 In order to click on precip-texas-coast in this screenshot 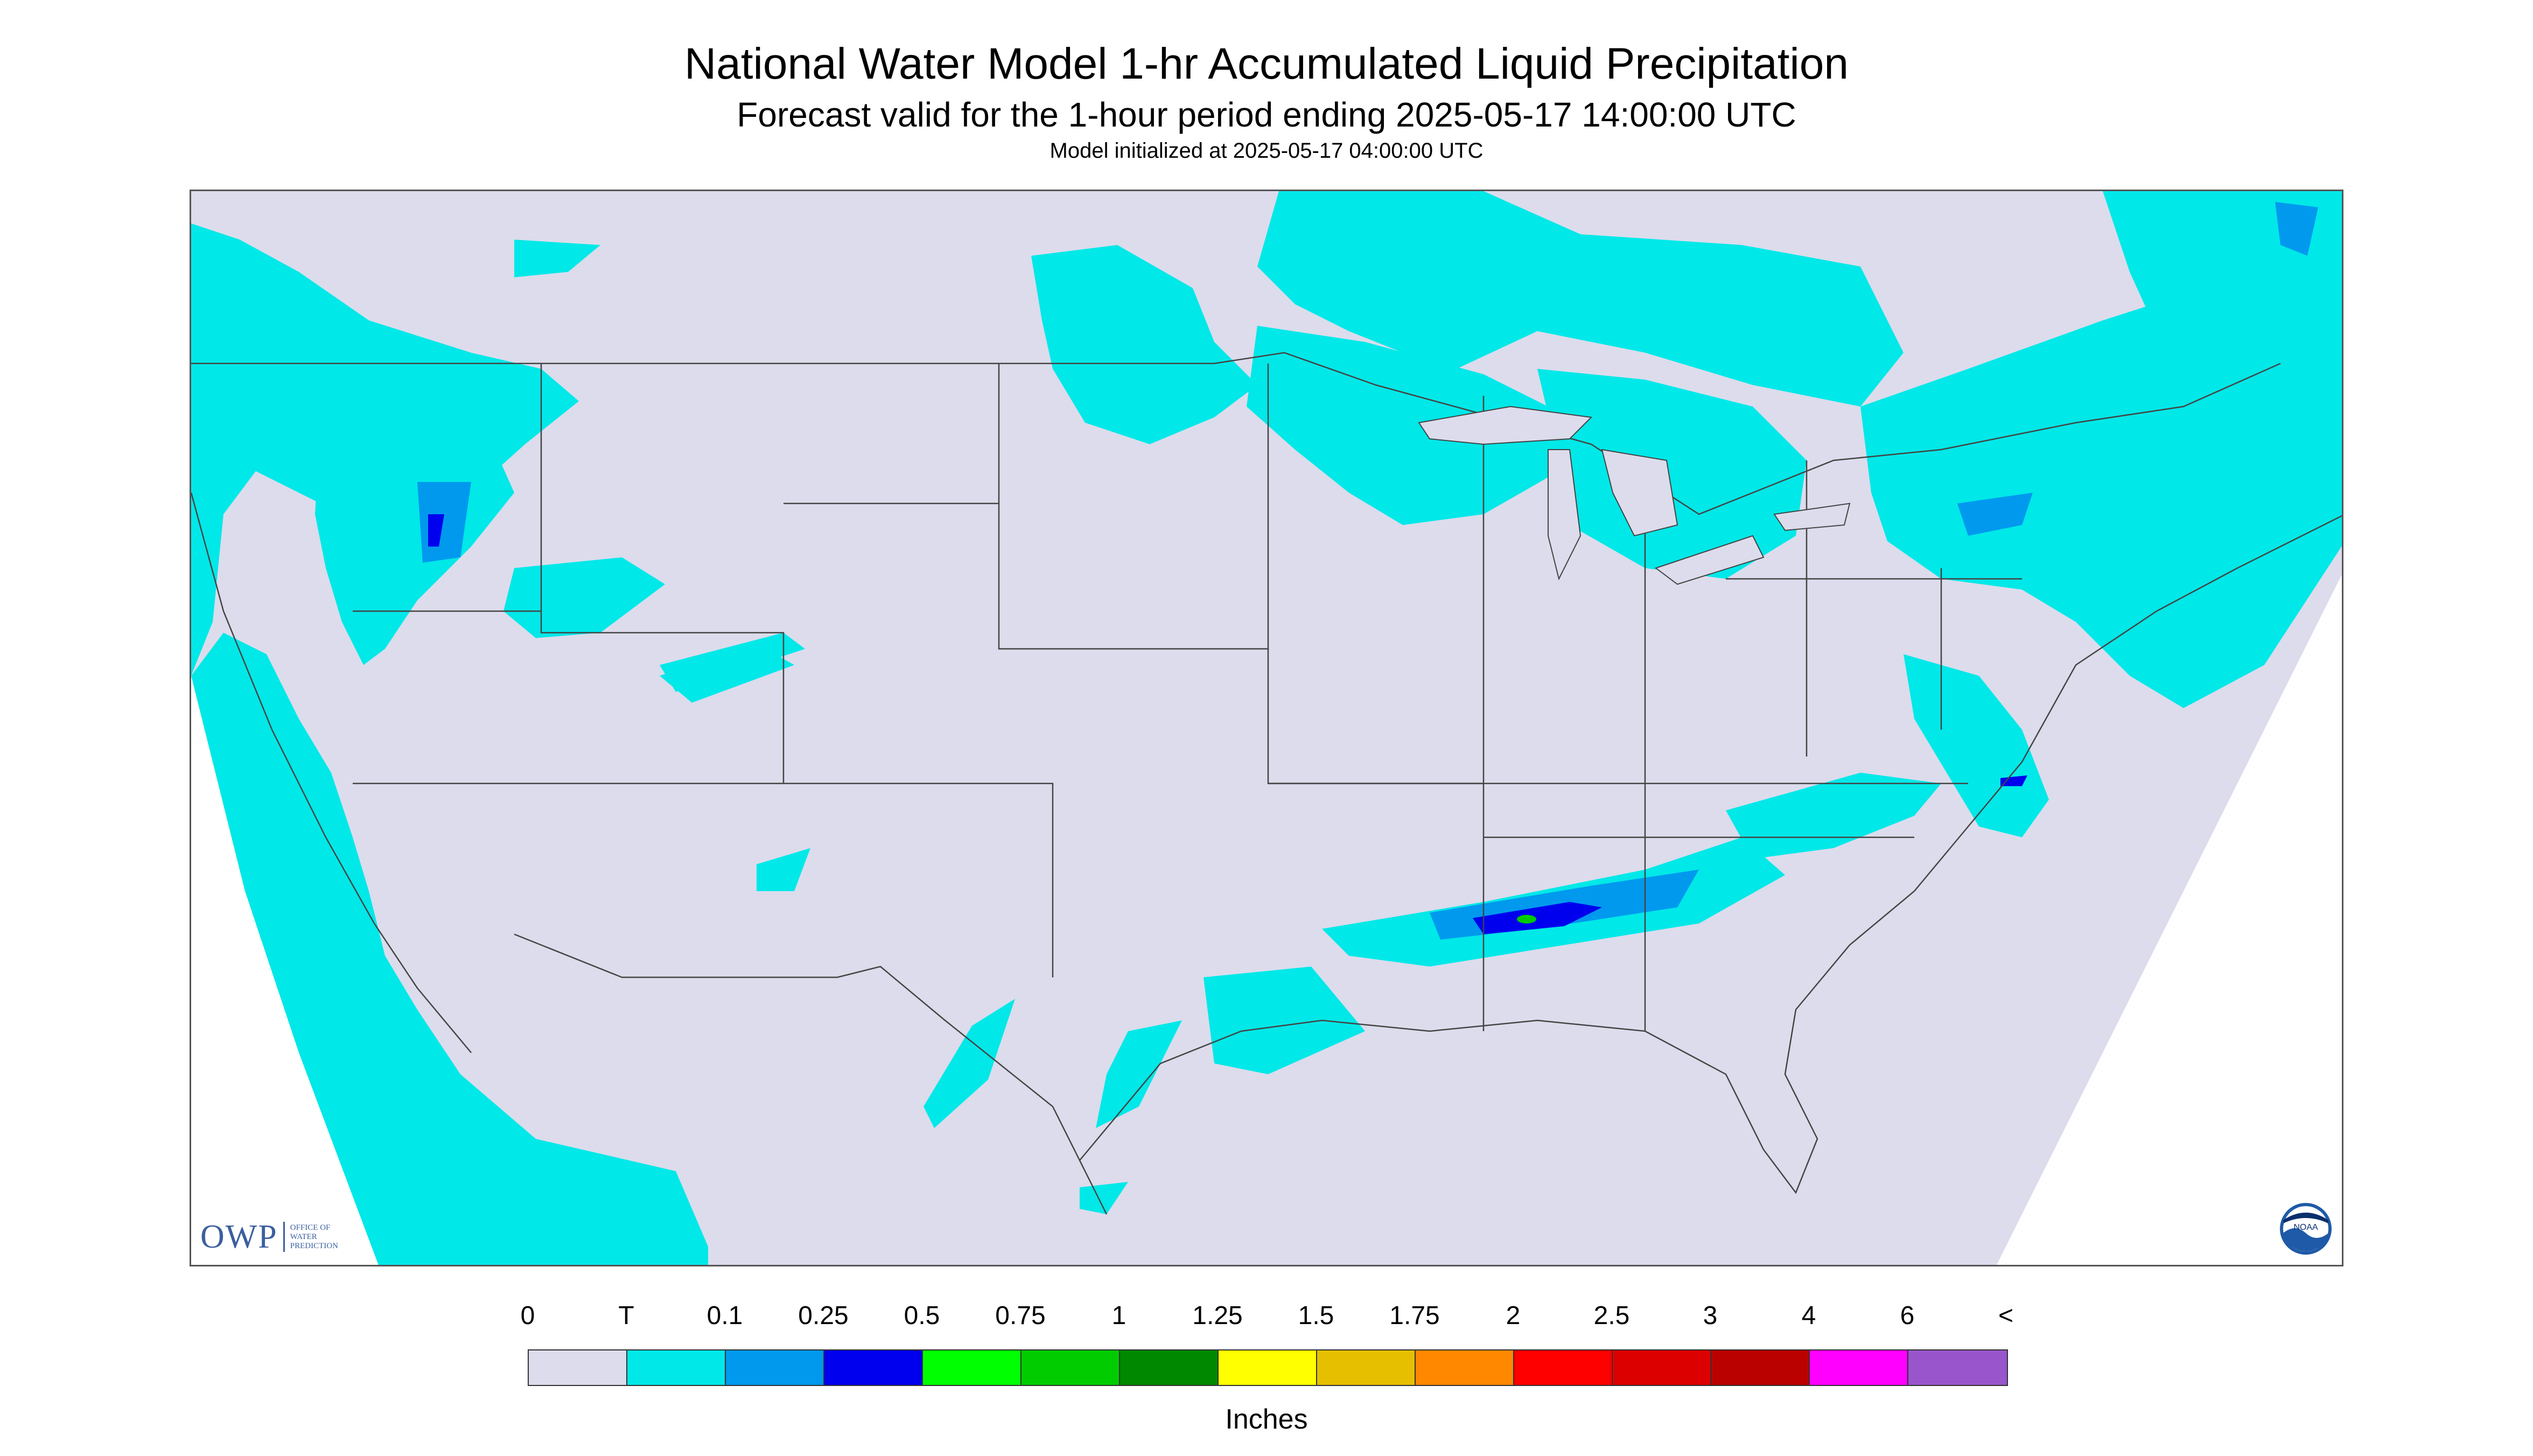, I will do `click(1284, 1020)`.